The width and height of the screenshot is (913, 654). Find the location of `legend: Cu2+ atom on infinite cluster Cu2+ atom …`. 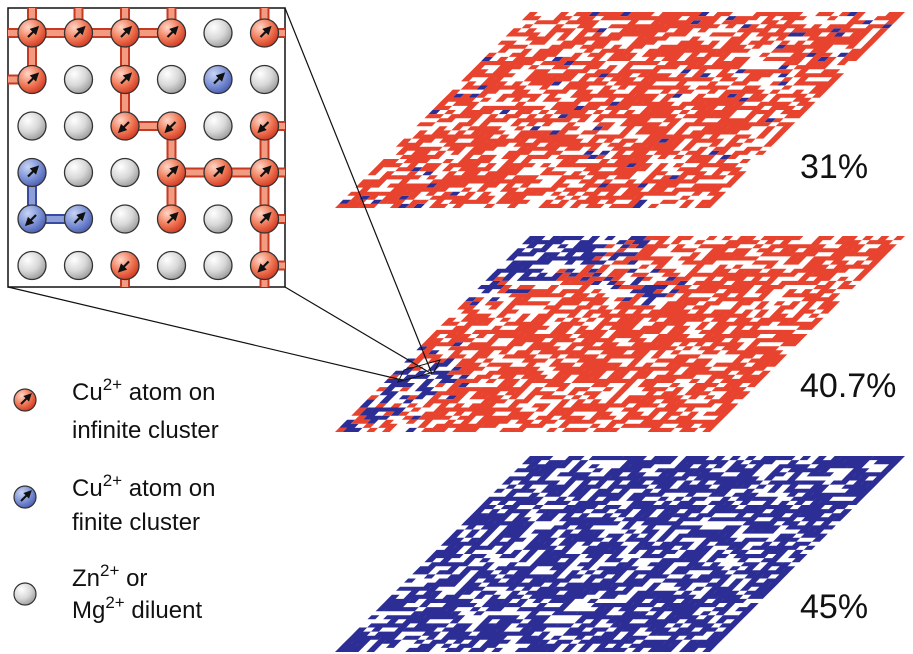

legend: Cu2+ atom on infinite cluster Cu2+ atom … is located at coordinates (116, 499).